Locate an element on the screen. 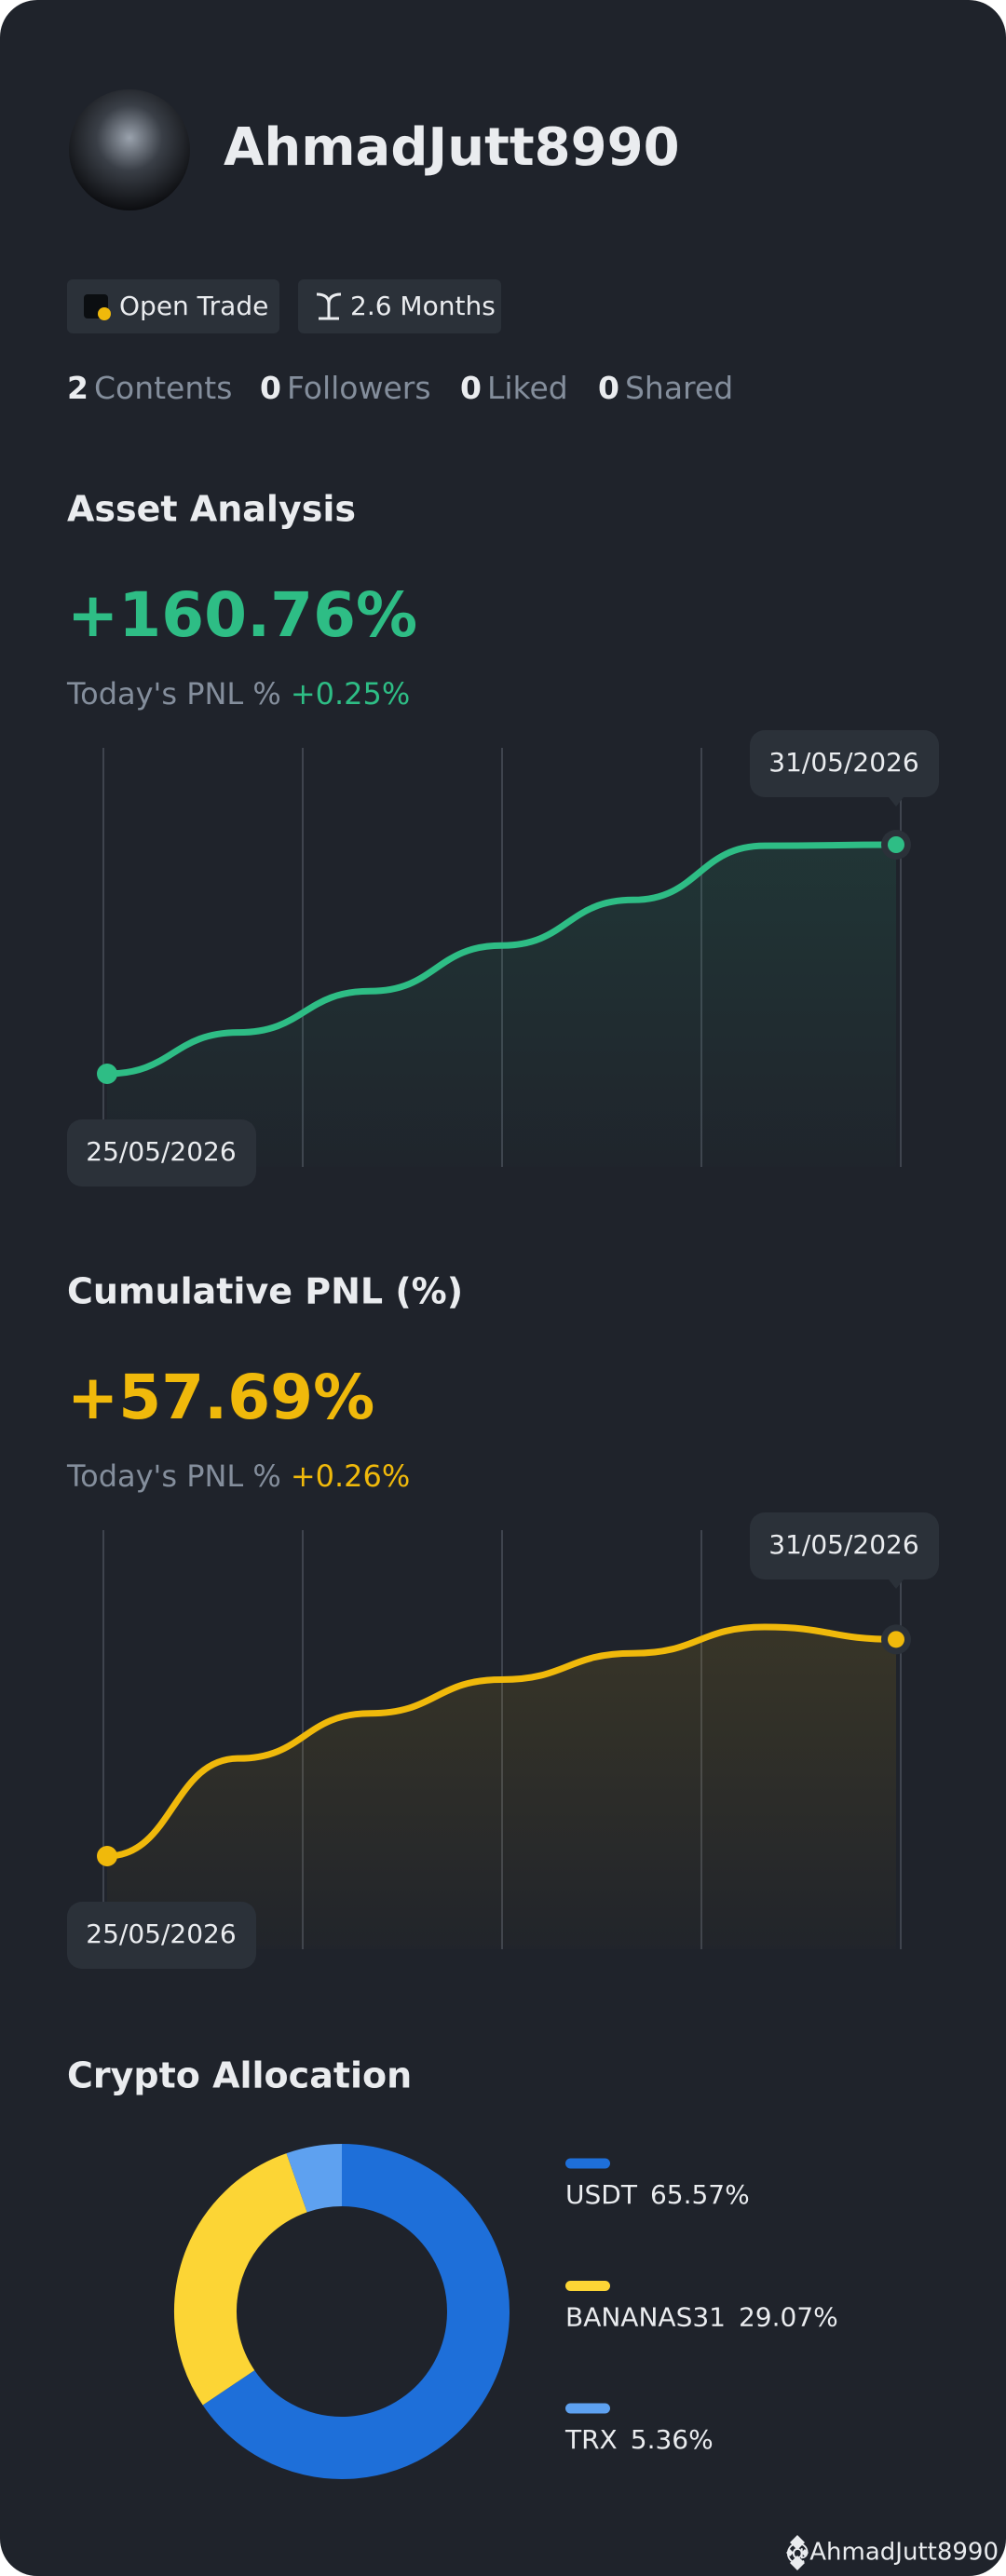  stat: 0 Followers is located at coordinates (345, 388).